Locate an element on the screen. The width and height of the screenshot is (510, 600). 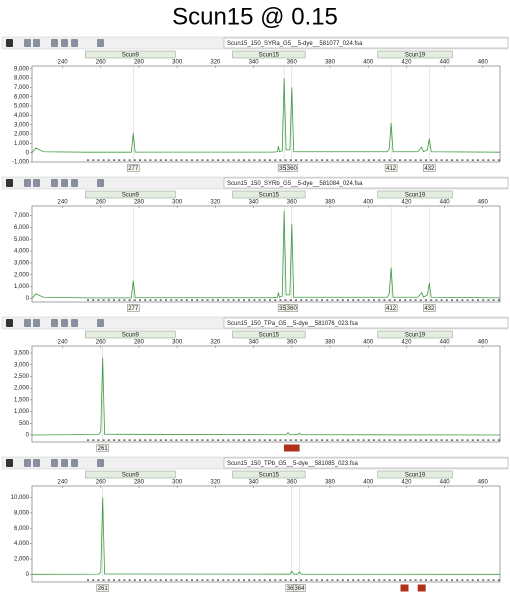
x-tick-label: 380 is located at coordinates (330, 203).